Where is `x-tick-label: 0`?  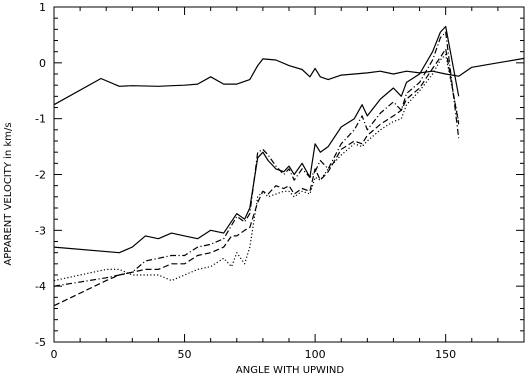 x-tick-label: 0 is located at coordinates (54, 354).